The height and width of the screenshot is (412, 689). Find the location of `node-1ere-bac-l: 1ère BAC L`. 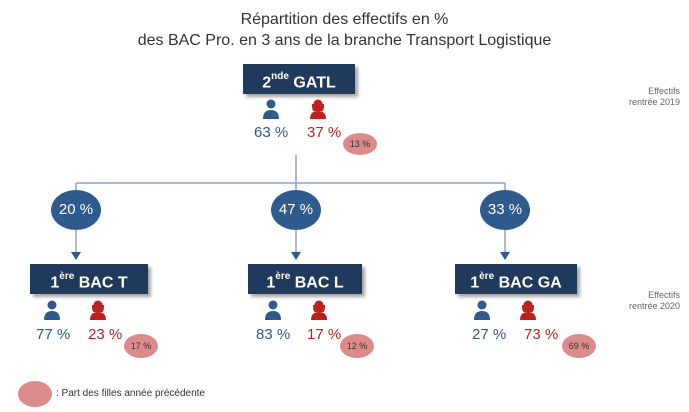

node-1ere-bac-l: 1ère BAC L is located at coordinates (305, 279).